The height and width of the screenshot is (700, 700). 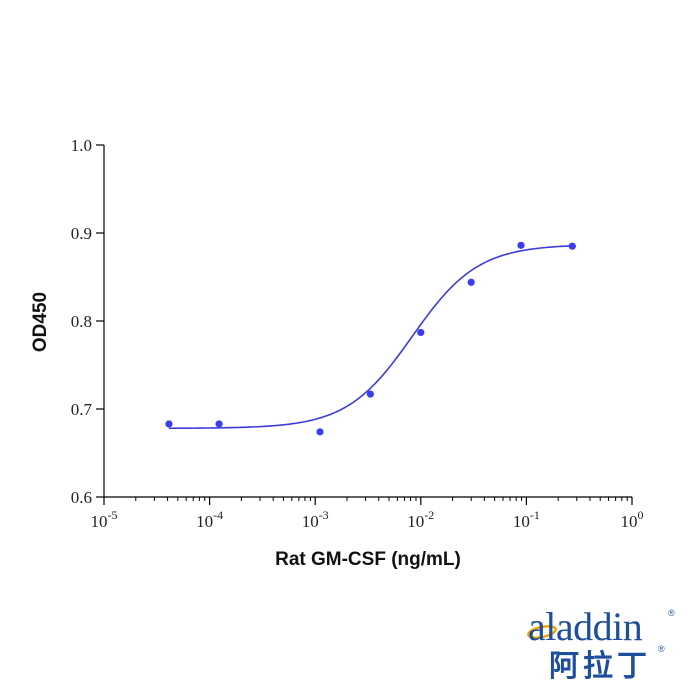 What do you see at coordinates (585, 626) in the screenshot?
I see `logo-wordmark: aladdin` at bounding box center [585, 626].